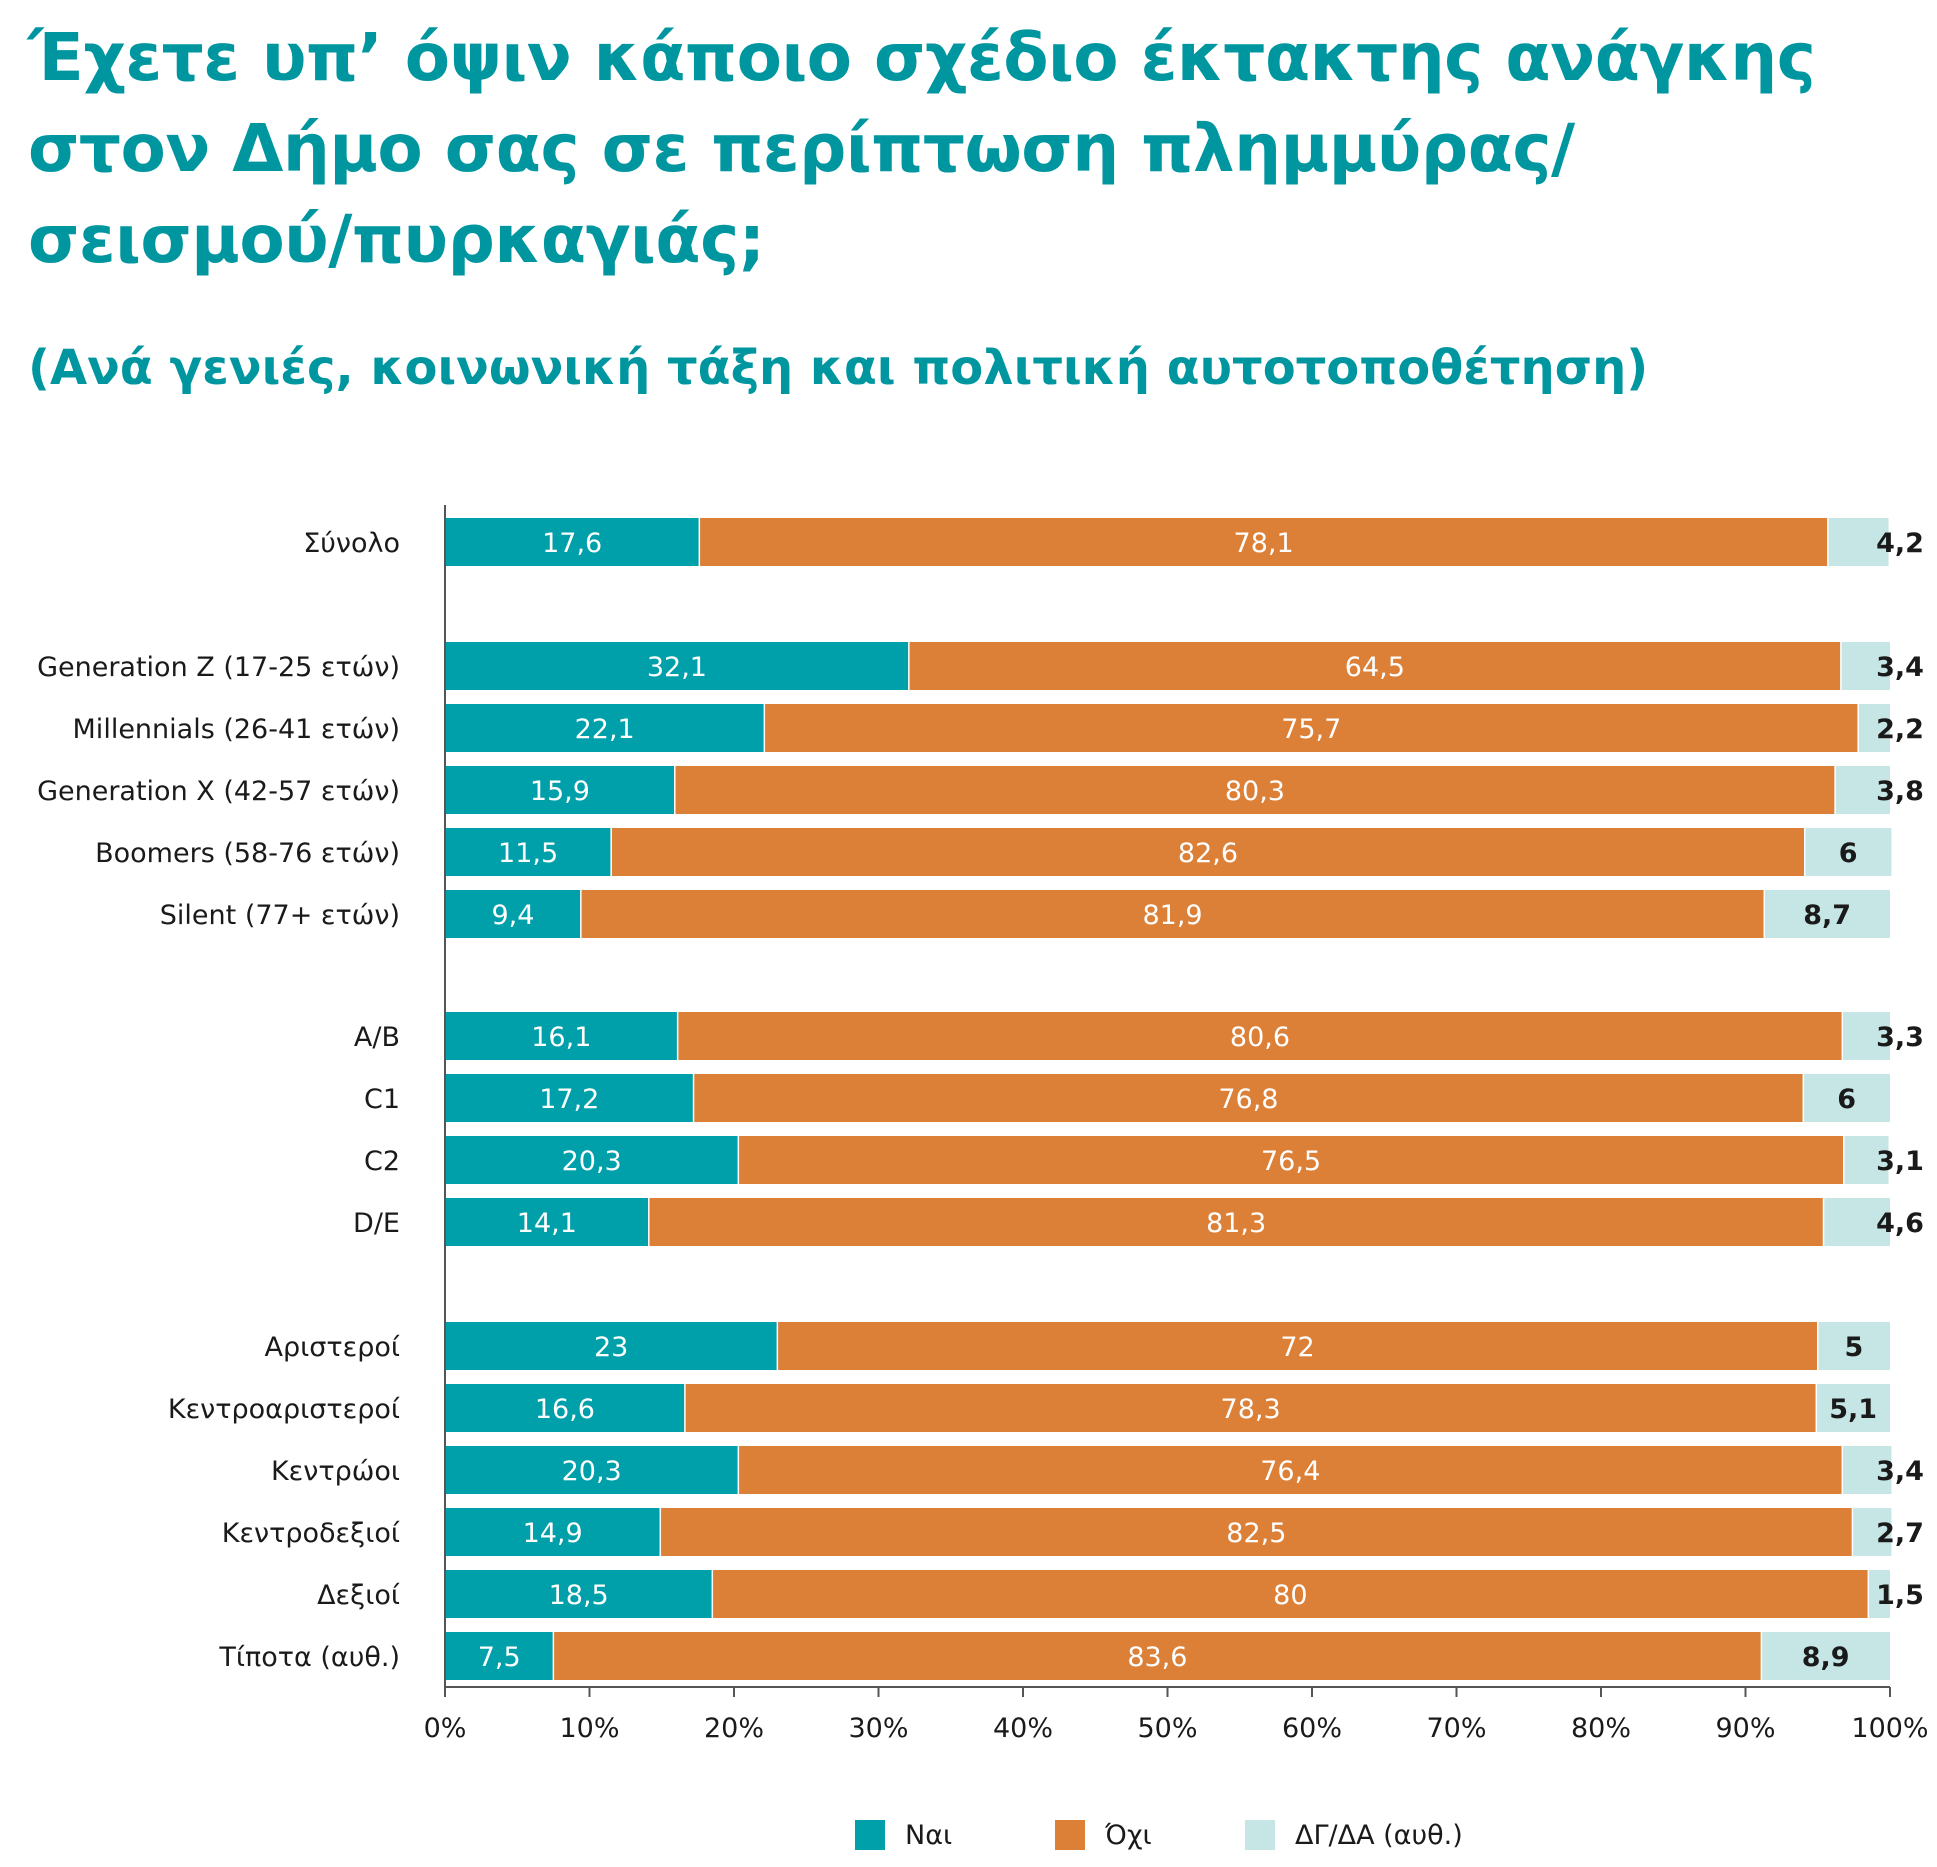 This screenshot has width=1937, height=1867. I want to click on data-label-dg-da-row-4: 3,8, so click(1900, 791).